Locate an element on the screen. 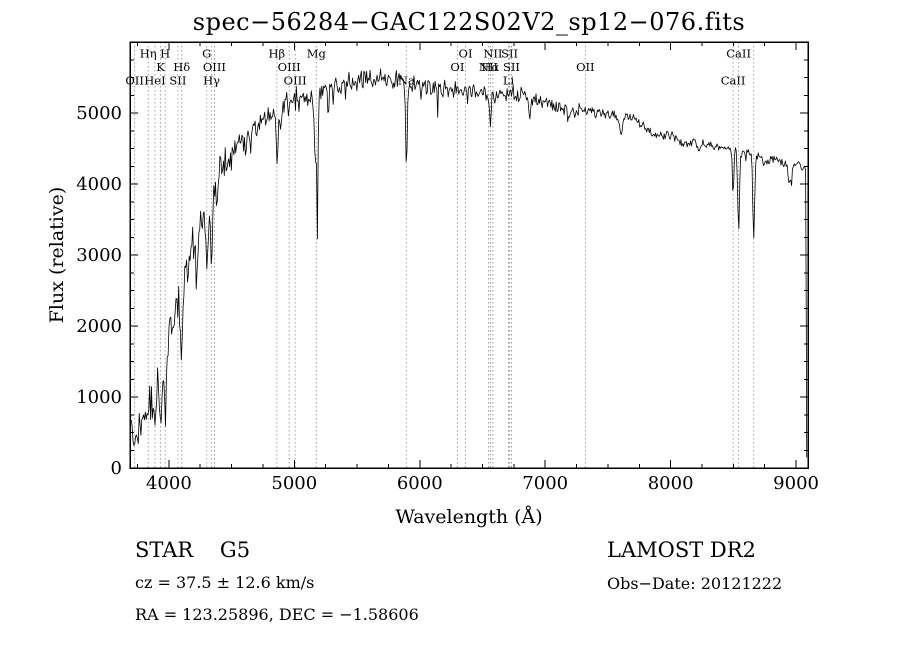 The width and height of the screenshot is (900, 650). y-tick-label: 1000 is located at coordinates (99, 397).